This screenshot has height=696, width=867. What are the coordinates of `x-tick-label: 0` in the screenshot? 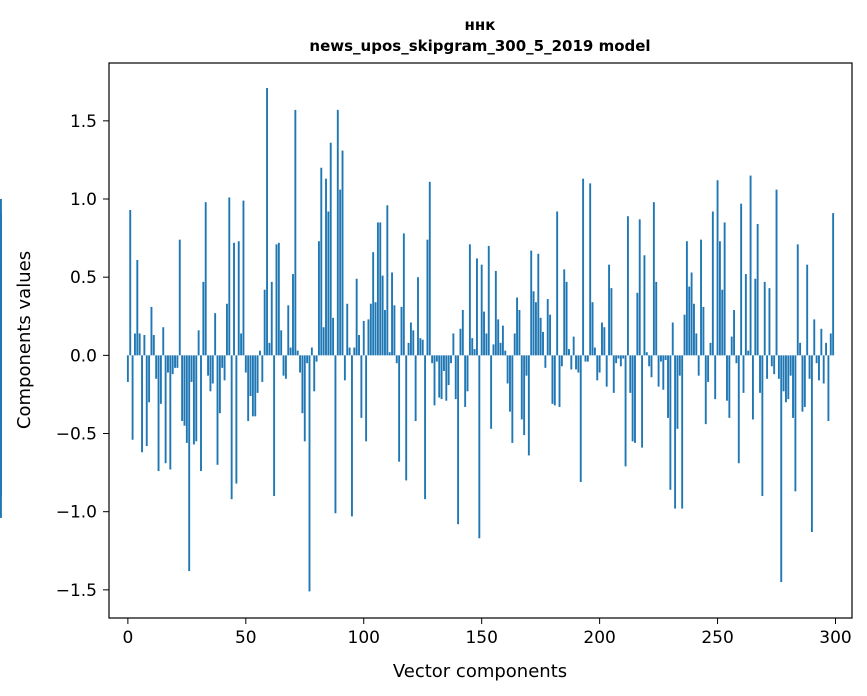 It's located at (127, 638).